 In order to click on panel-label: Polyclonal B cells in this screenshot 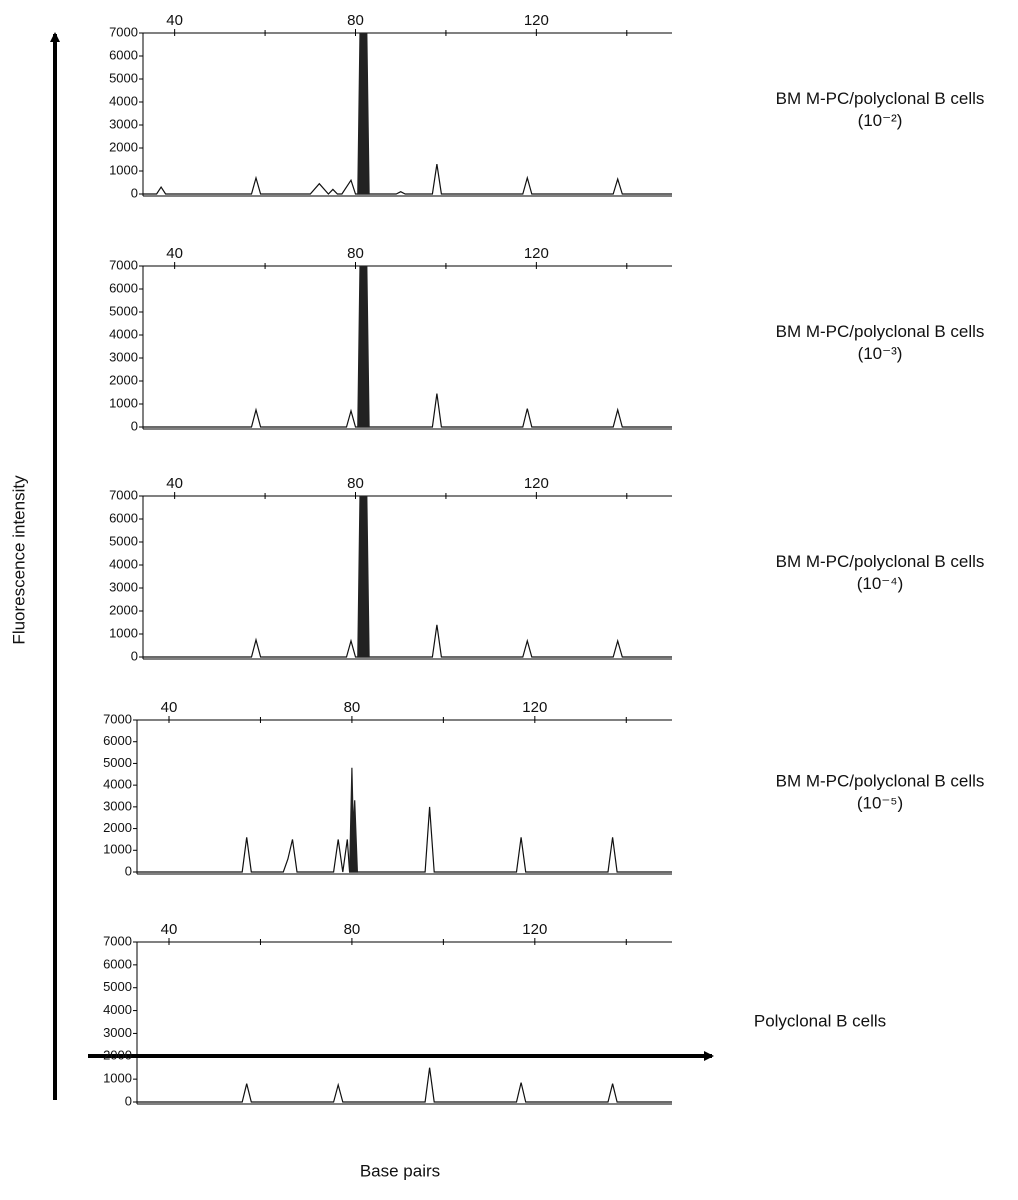, I will do `click(820, 1020)`.